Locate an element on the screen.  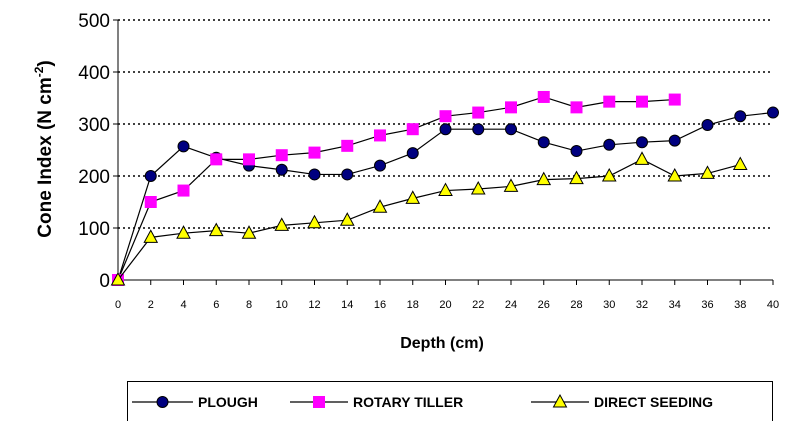
legend-label-rotary-tiller: ROTARY TILLER is located at coordinates (408, 402).